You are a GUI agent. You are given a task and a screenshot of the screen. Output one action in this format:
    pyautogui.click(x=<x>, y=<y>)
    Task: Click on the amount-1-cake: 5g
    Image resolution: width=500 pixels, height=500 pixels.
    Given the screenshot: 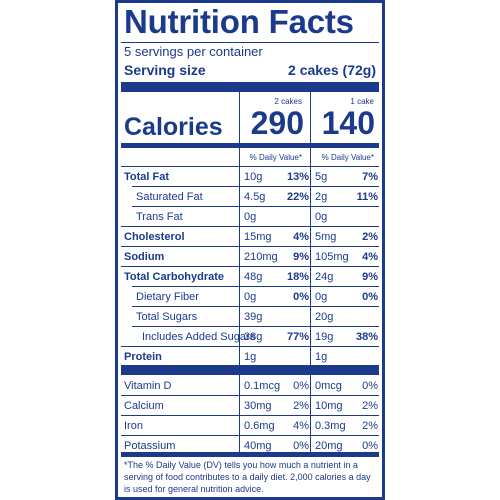 What is the action you would take?
    pyautogui.click(x=321, y=177)
    